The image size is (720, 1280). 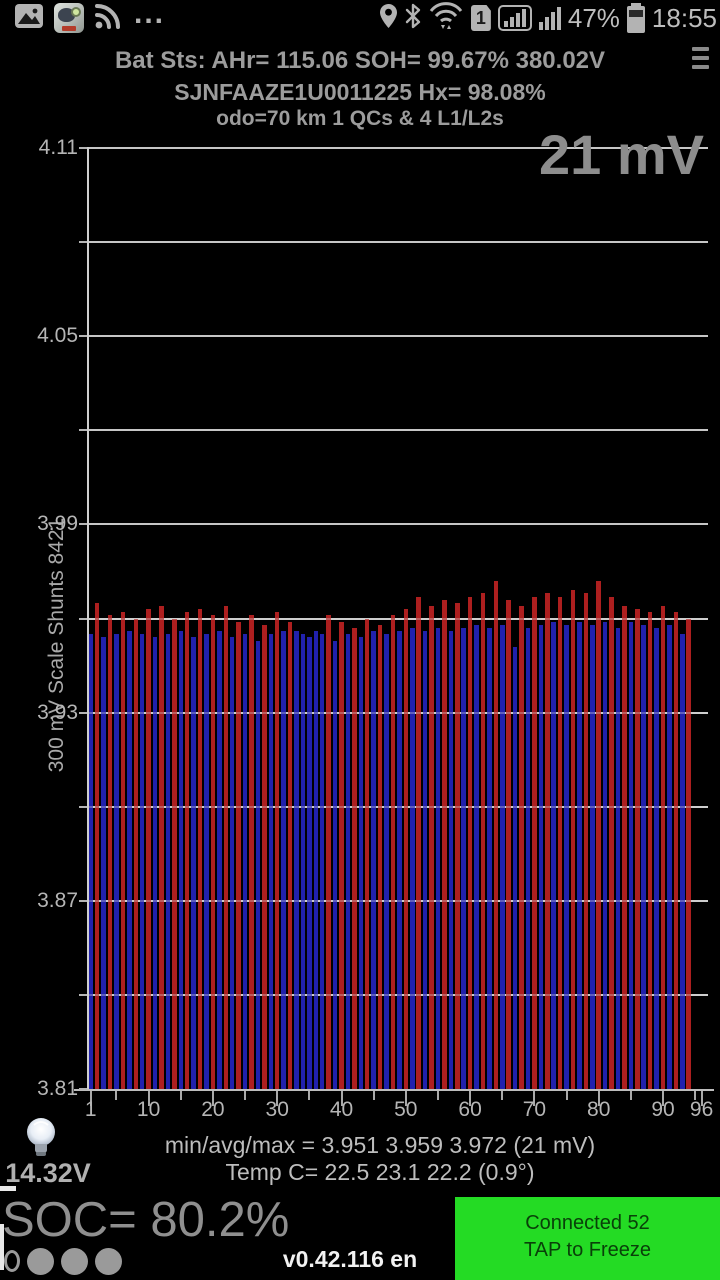 I want to click on menu-icon, so click(x=702, y=60).